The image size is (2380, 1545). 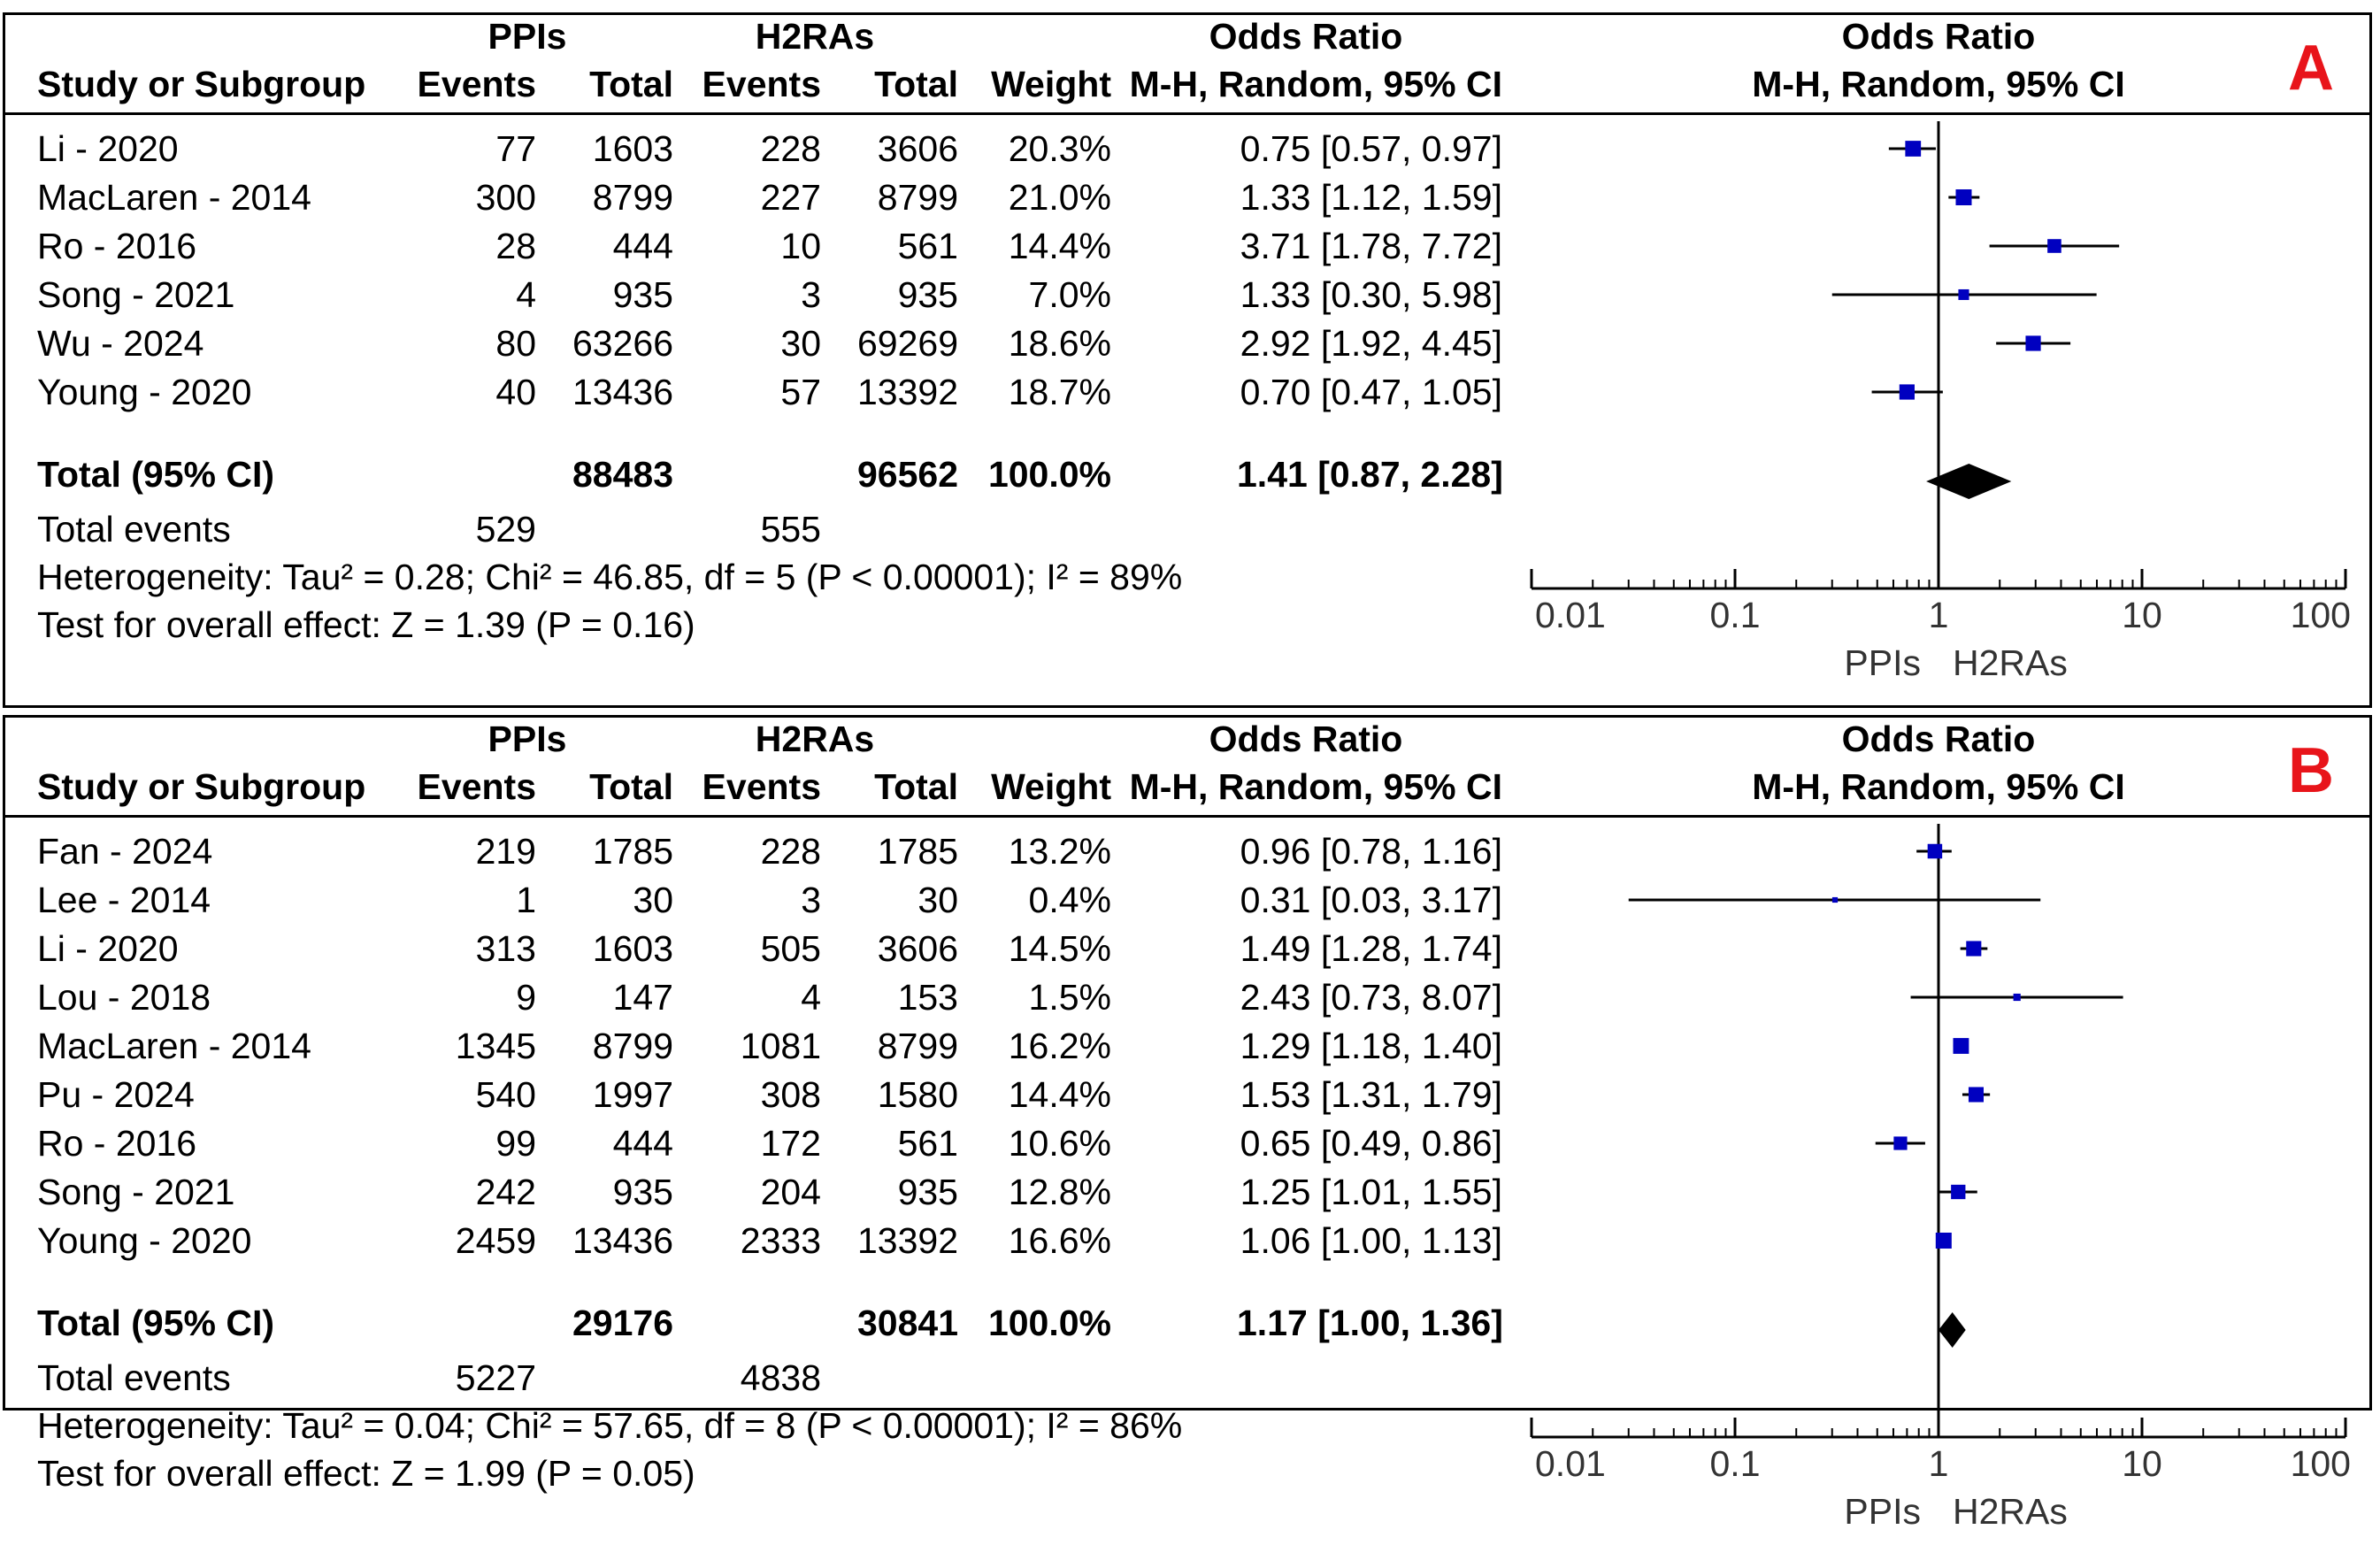 What do you see at coordinates (505, 1192) in the screenshot?
I see `ppis-events-cell: 242` at bounding box center [505, 1192].